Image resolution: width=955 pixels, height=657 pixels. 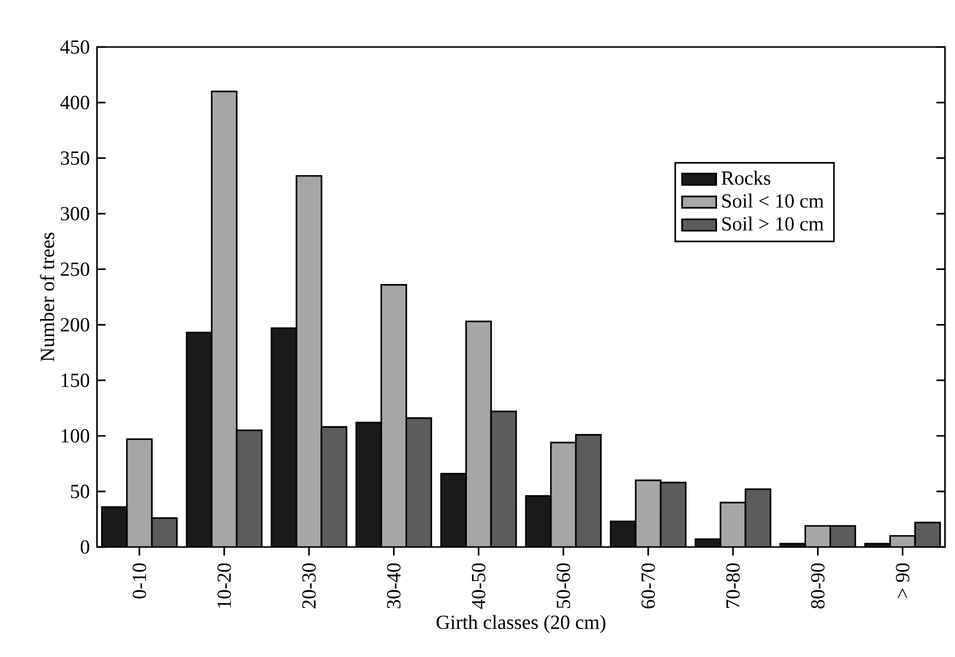 What do you see at coordinates (773, 223) in the screenshot?
I see `legend-label: Soil > 10 cm` at bounding box center [773, 223].